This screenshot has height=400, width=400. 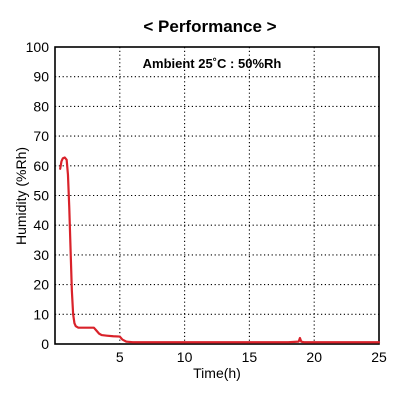 I want to click on y-tick-label: 80, so click(x=41, y=106).